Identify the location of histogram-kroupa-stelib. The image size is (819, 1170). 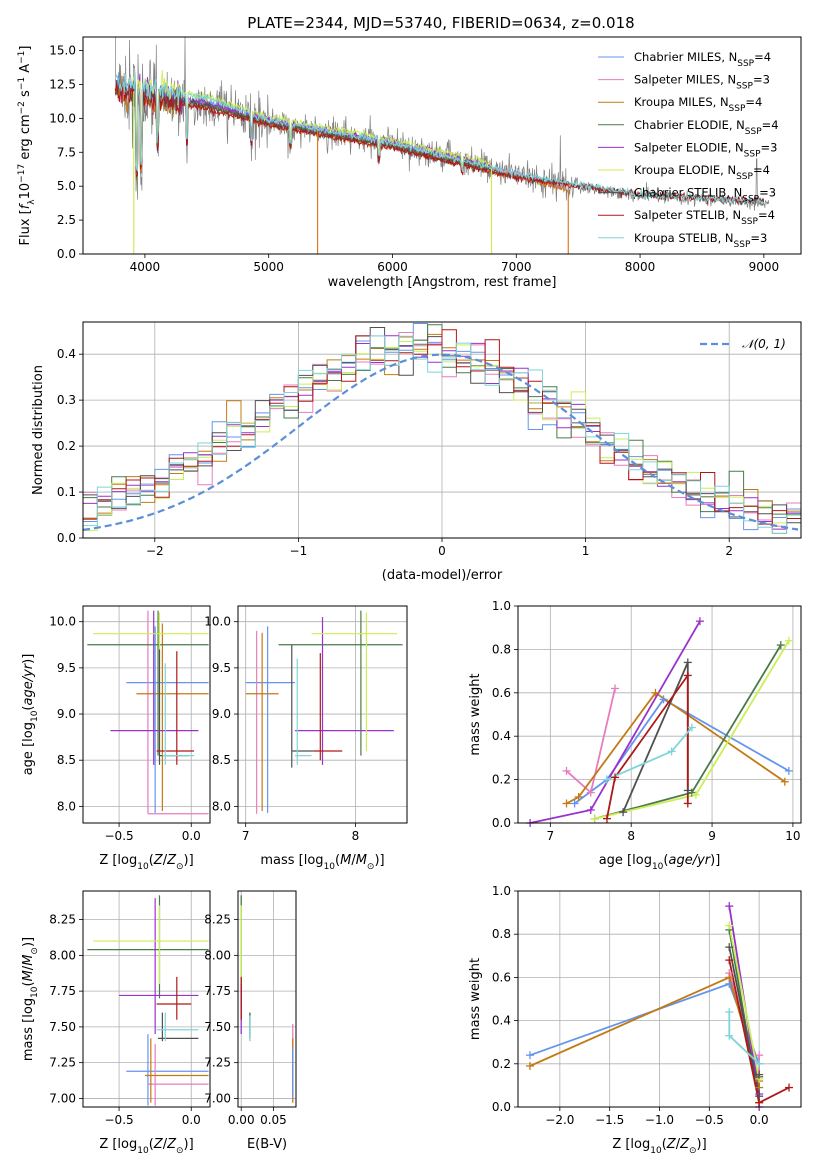
(442, 434).